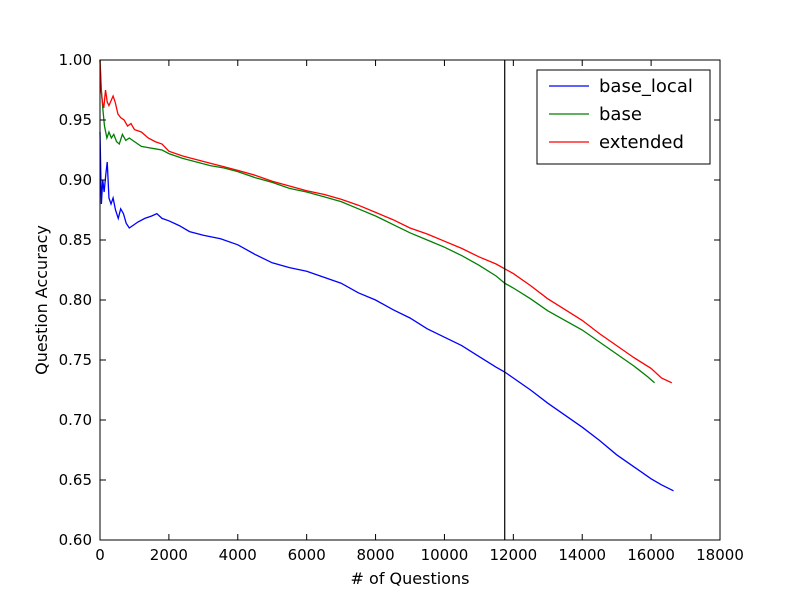 This screenshot has height=600, width=800. I want to click on y-axis-title: Question Accuracy, so click(41, 300).